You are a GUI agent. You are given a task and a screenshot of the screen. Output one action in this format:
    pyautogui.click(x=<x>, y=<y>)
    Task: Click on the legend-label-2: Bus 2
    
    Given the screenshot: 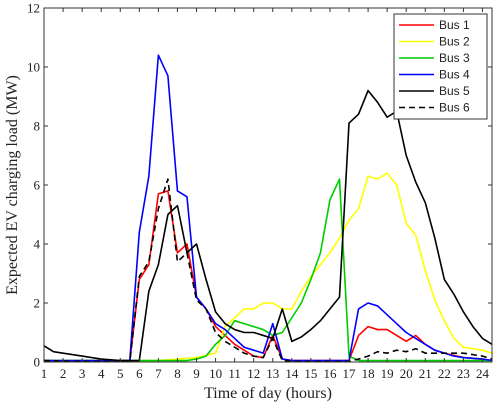 What is the action you would take?
    pyautogui.click(x=454, y=42)
    